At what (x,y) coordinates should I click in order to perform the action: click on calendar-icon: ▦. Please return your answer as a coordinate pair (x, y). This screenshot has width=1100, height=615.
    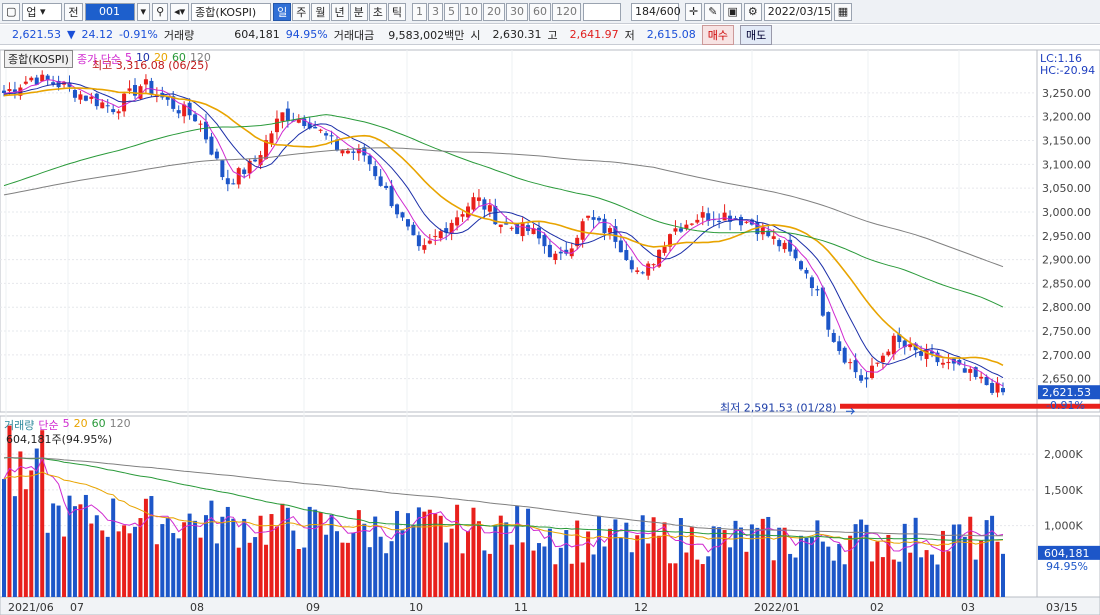
    Looking at the image, I should click on (843, 11).